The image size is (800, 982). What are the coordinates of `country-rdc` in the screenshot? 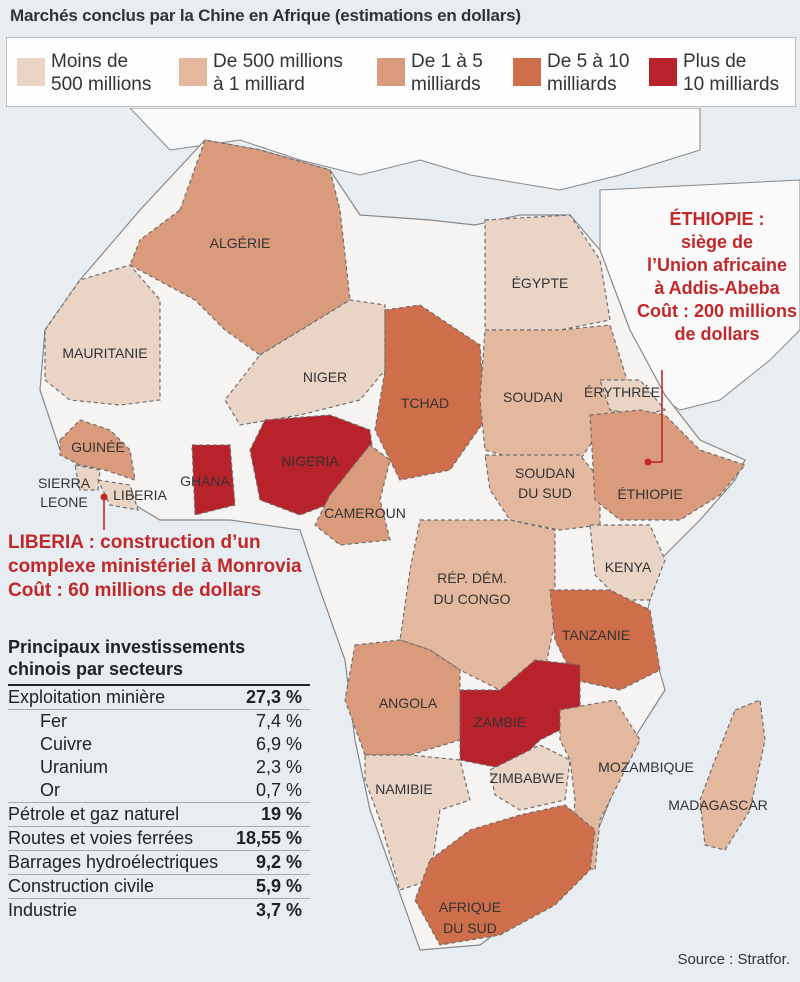 It's located at (477, 605).